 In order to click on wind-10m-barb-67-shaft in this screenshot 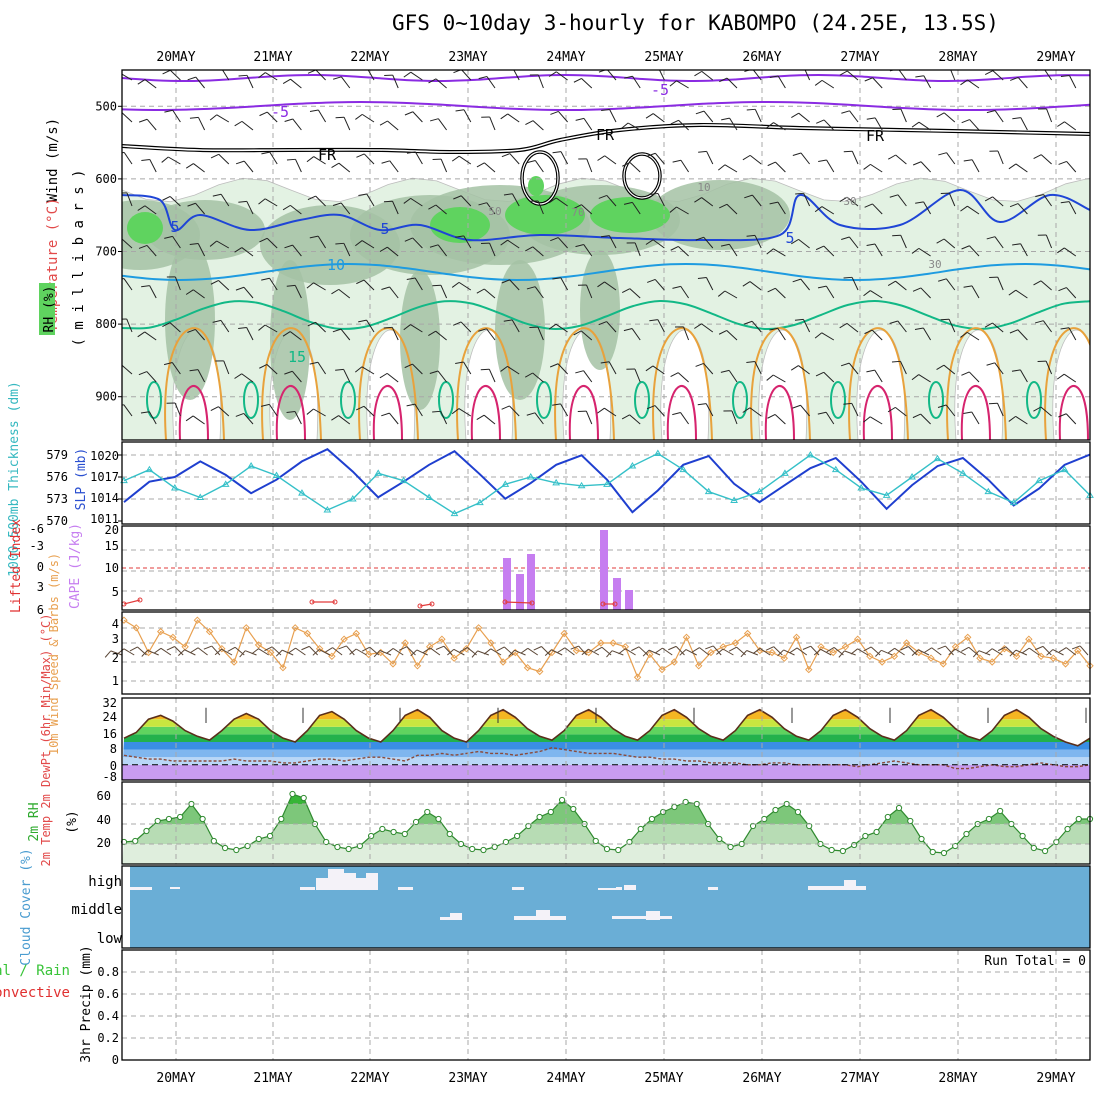, I will do `click(936, 651)`.